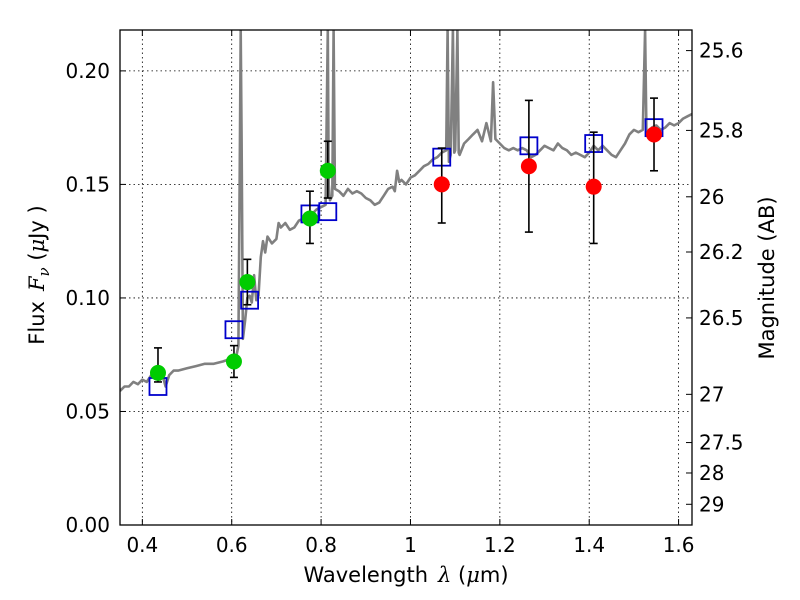 This screenshot has width=800, height=600. Describe the element at coordinates (87, 71) in the screenshot. I see `y-tick-label: 0.20` at that location.